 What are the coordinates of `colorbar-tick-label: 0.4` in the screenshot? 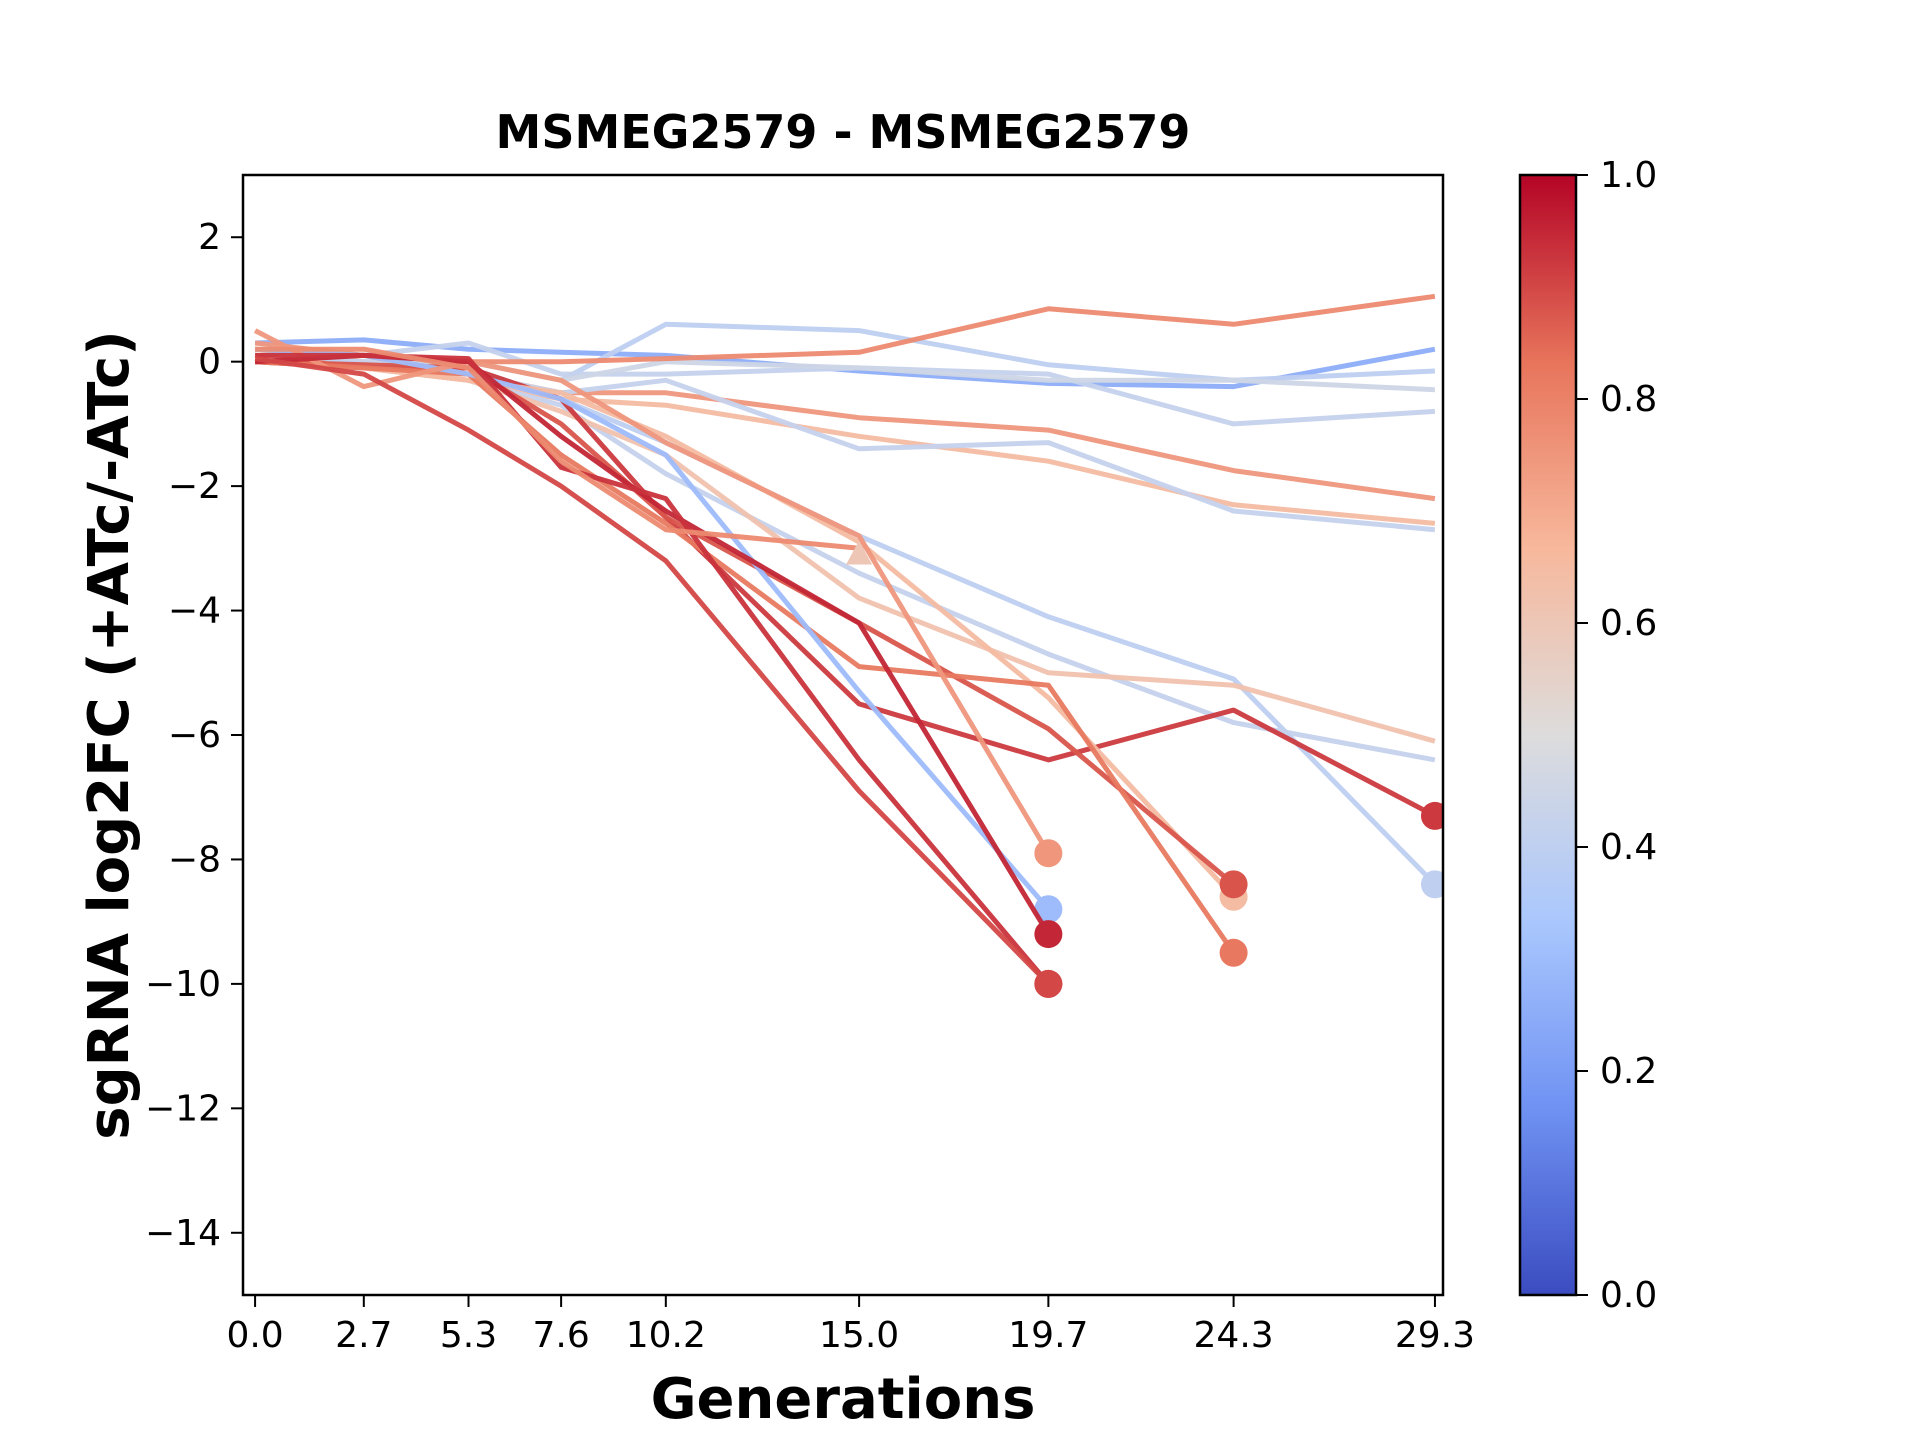 It's located at (1628, 847).